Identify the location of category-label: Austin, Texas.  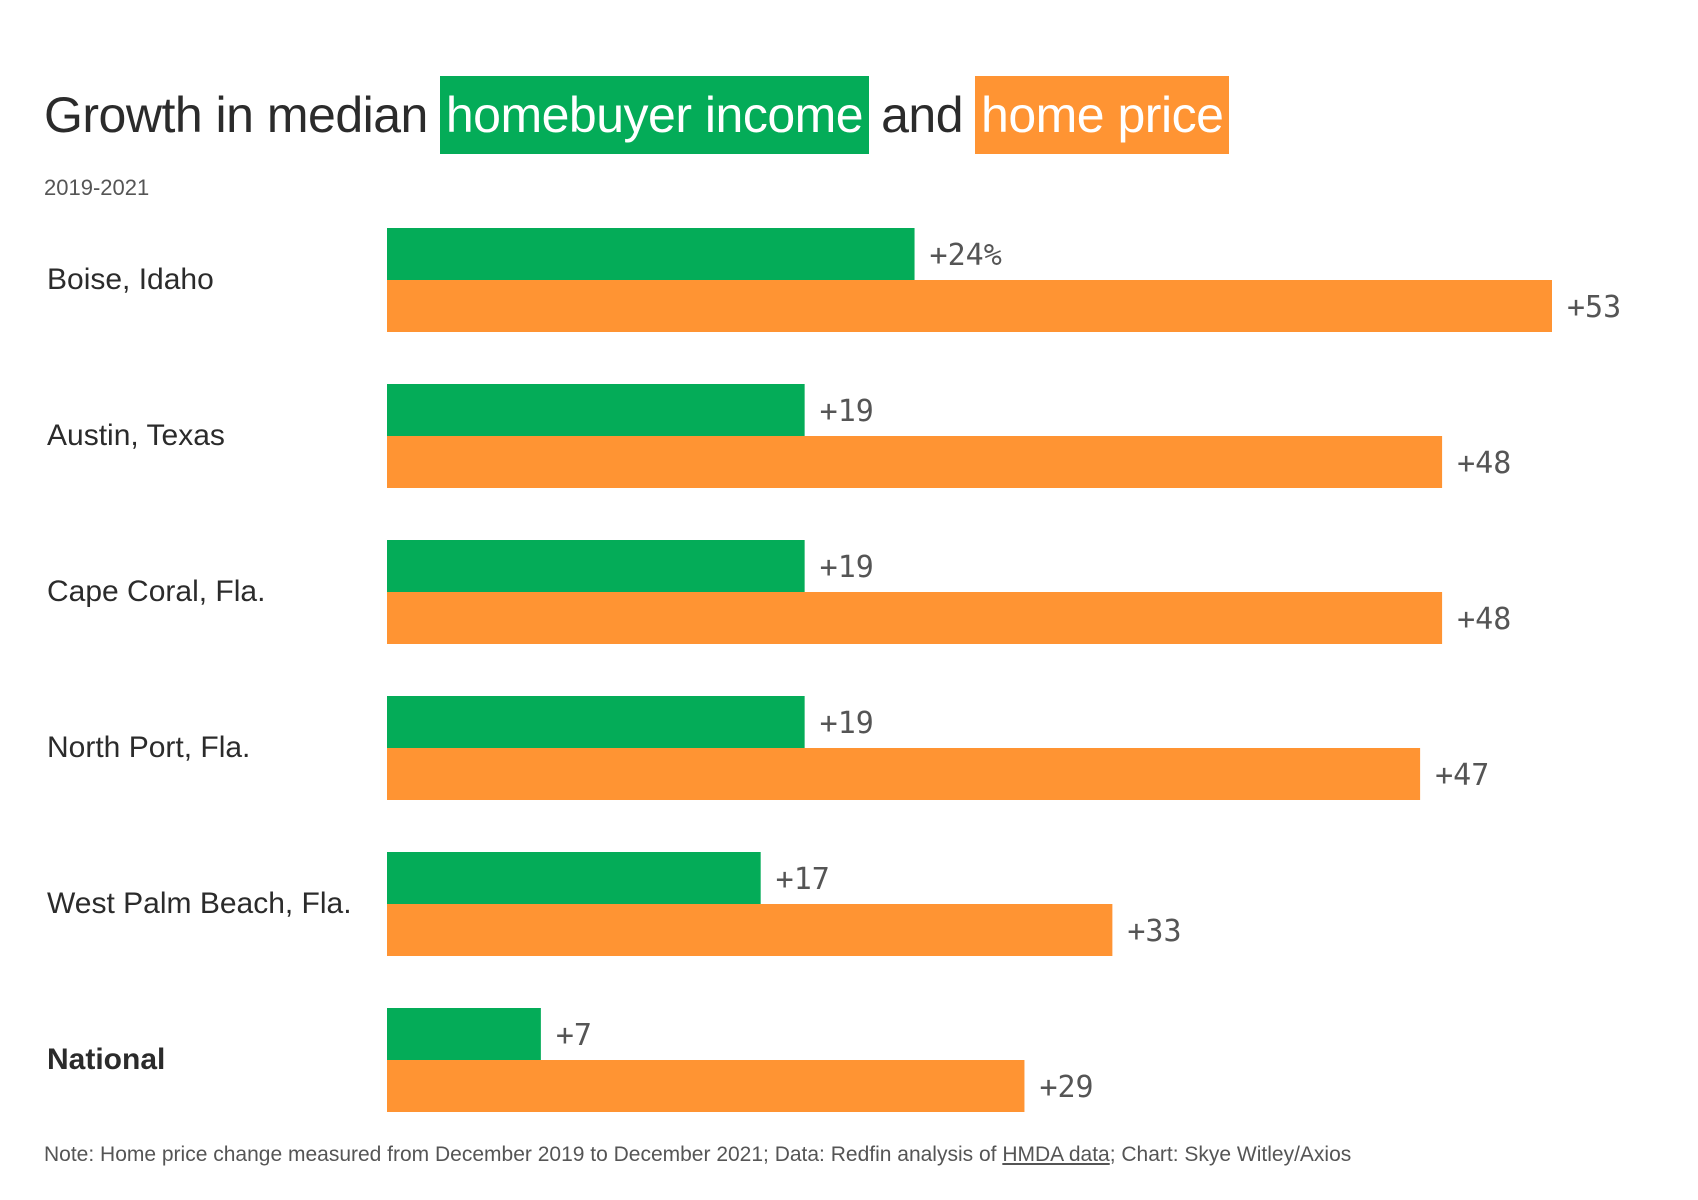
(136, 435).